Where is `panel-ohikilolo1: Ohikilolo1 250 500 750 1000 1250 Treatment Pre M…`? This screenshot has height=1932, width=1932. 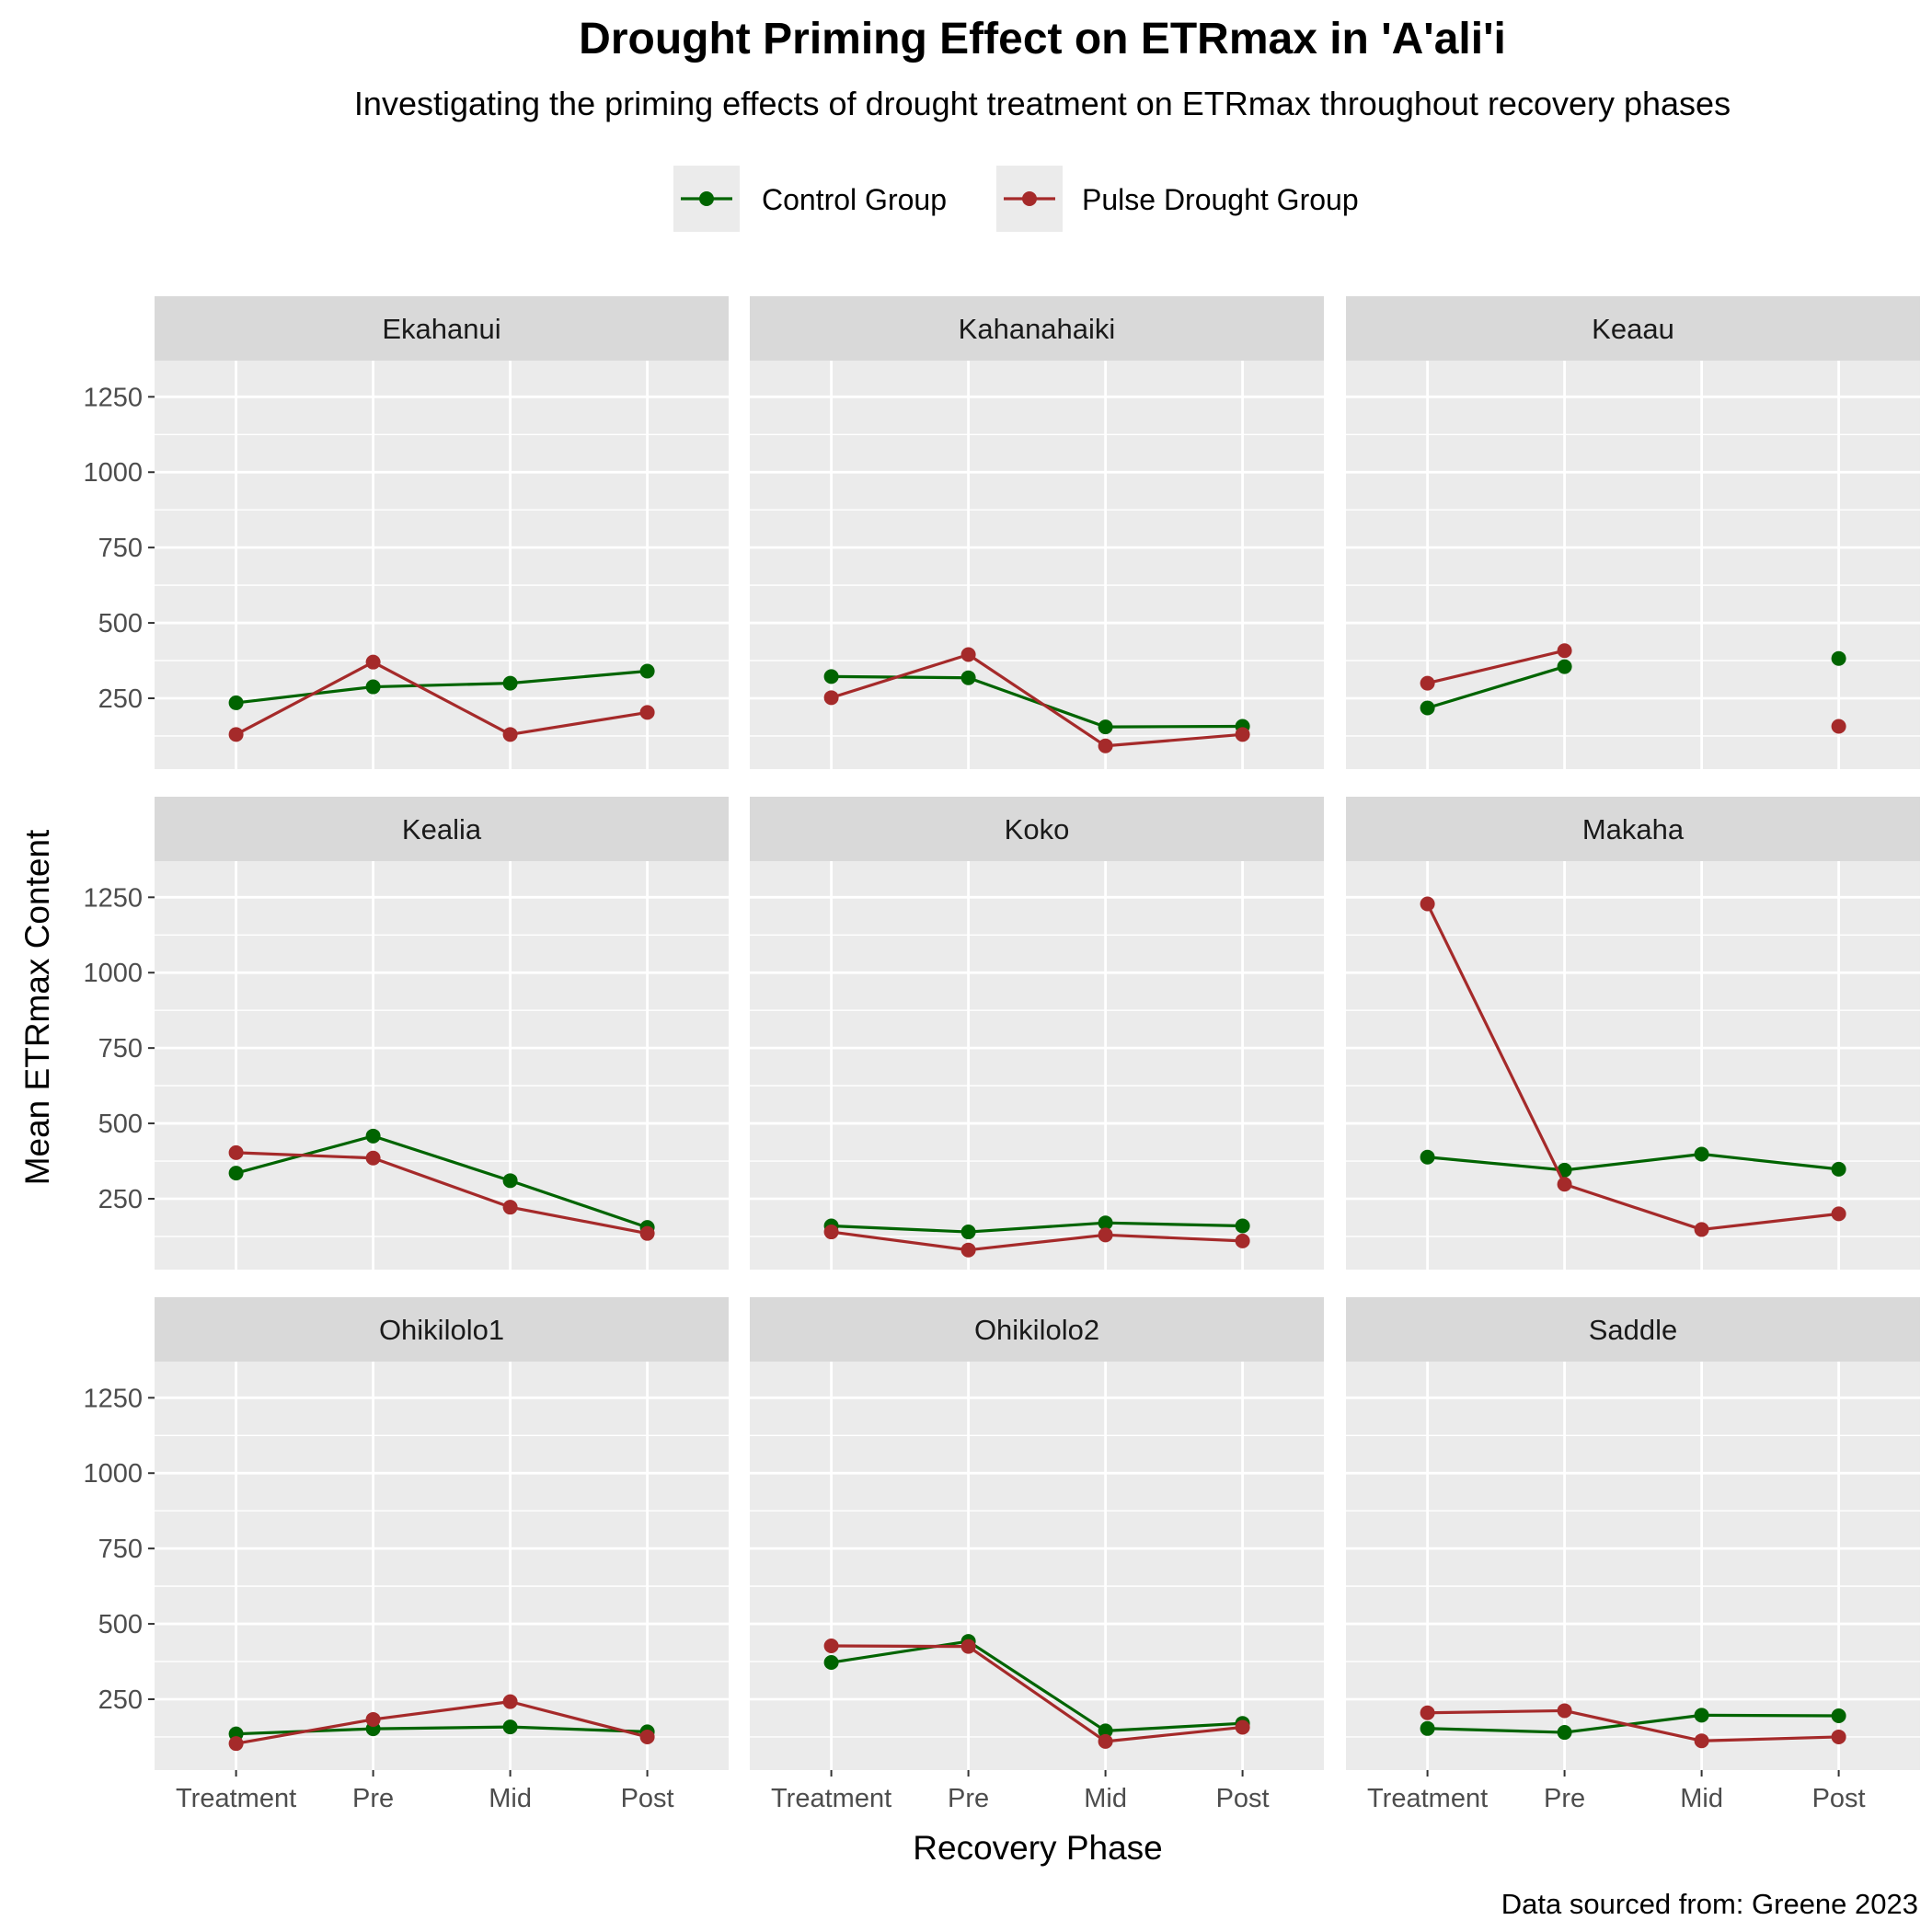
panel-ohikilolo1: Ohikilolo1 250 500 750 1000 1250 Treatment Pre M… is located at coordinates (406, 1555).